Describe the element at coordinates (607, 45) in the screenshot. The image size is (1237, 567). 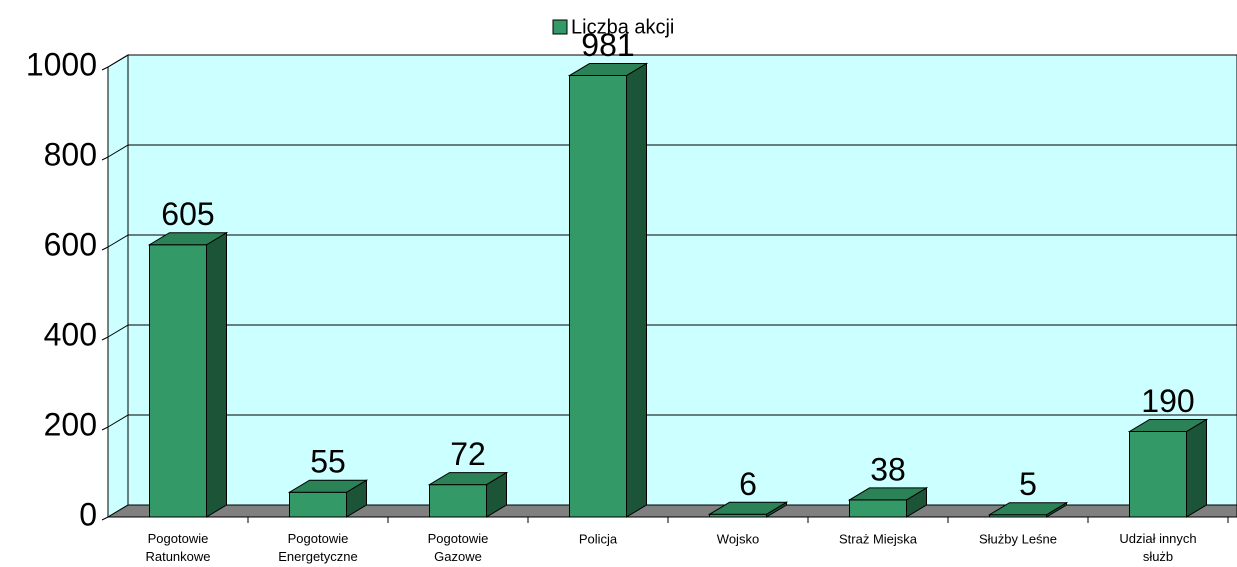
I see `data-label: 981` at that location.